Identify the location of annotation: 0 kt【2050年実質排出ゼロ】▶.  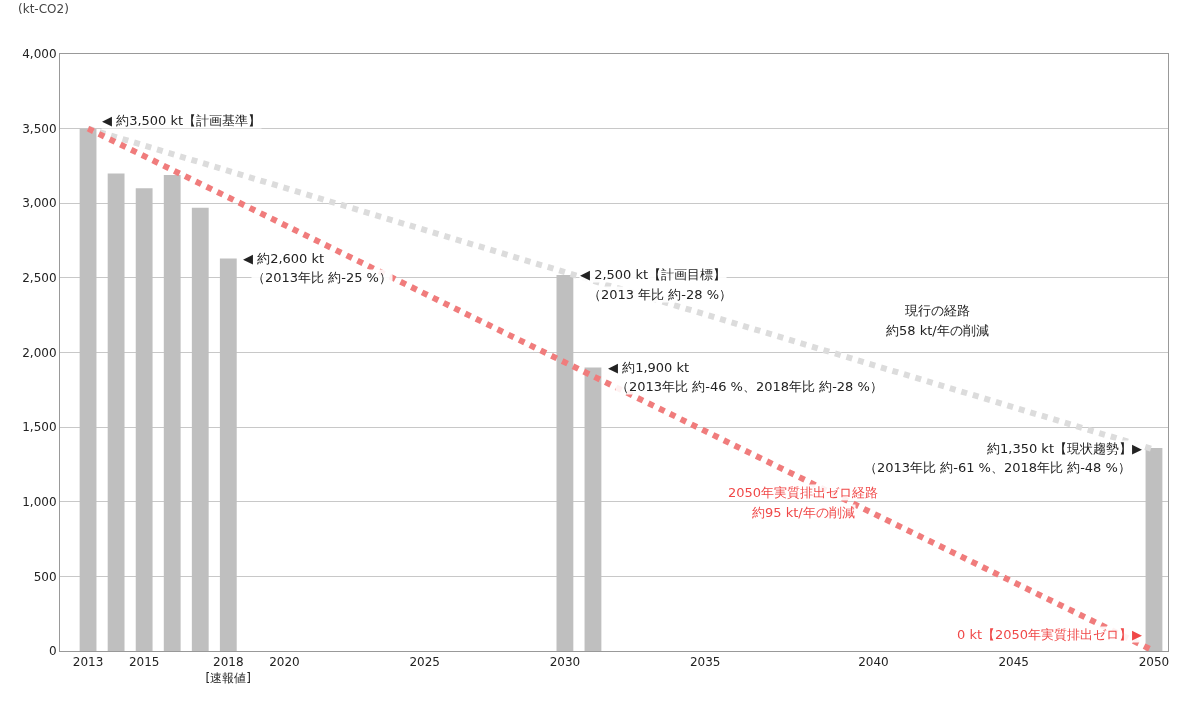
(1050, 634).